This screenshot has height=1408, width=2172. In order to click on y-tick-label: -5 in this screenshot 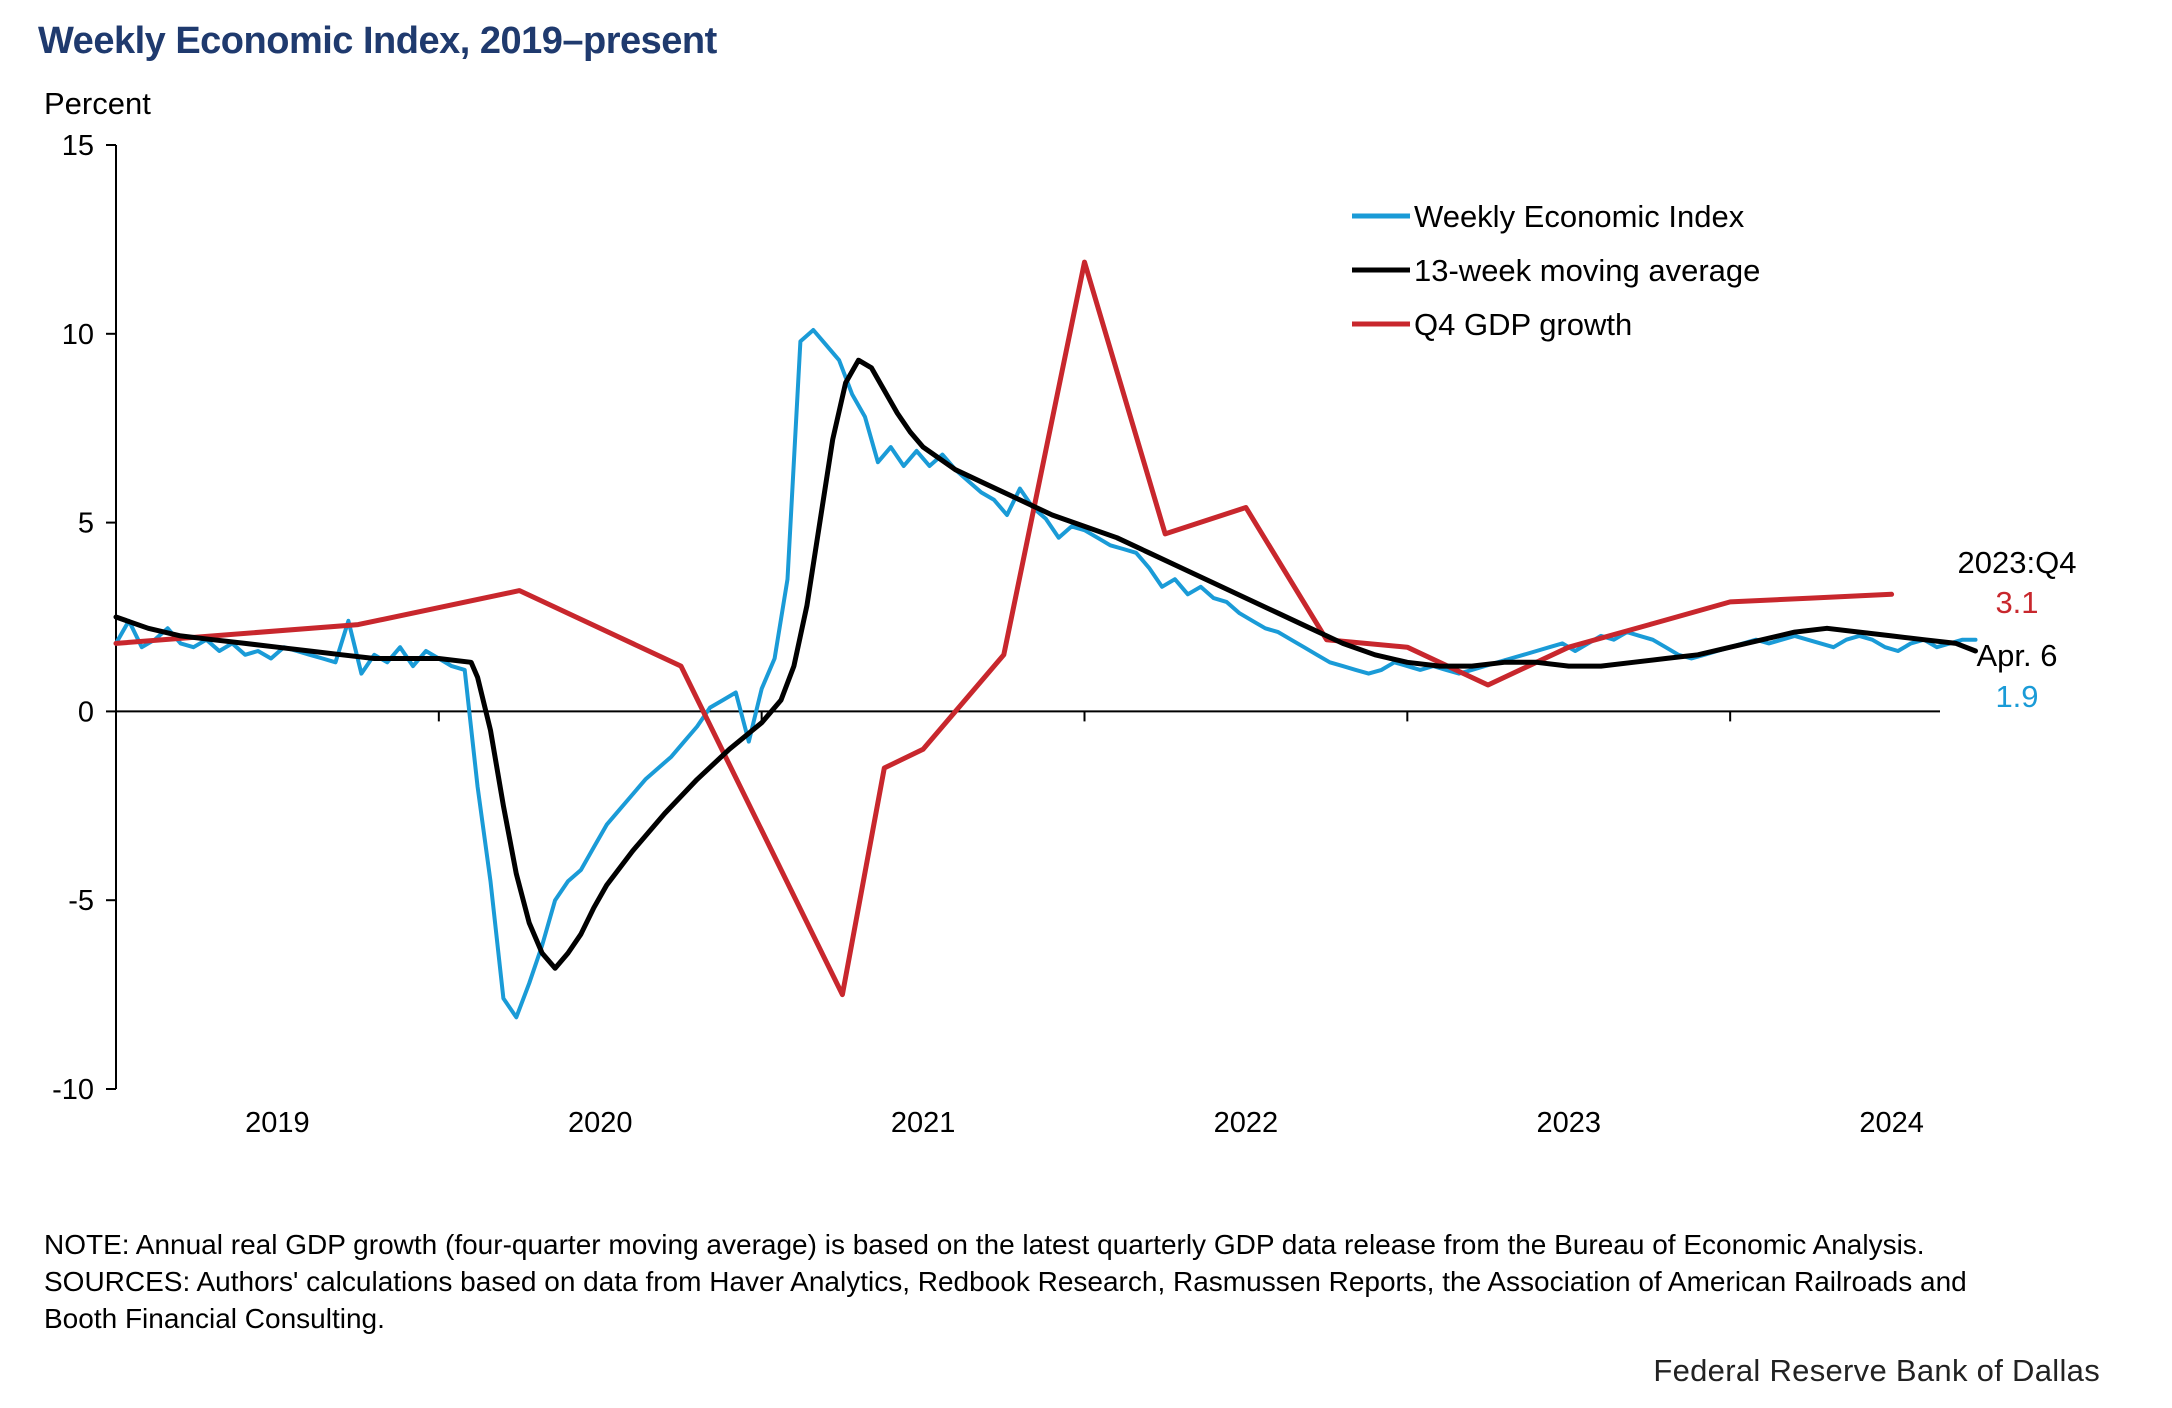, I will do `click(81, 901)`.